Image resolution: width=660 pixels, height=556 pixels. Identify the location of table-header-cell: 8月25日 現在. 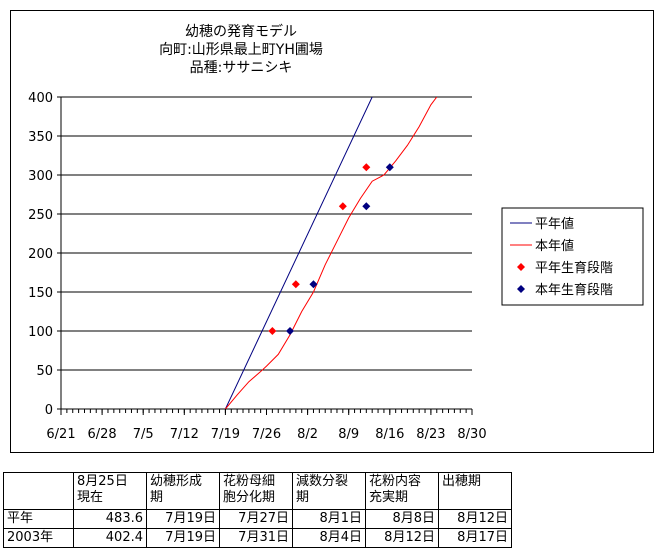
(110, 491).